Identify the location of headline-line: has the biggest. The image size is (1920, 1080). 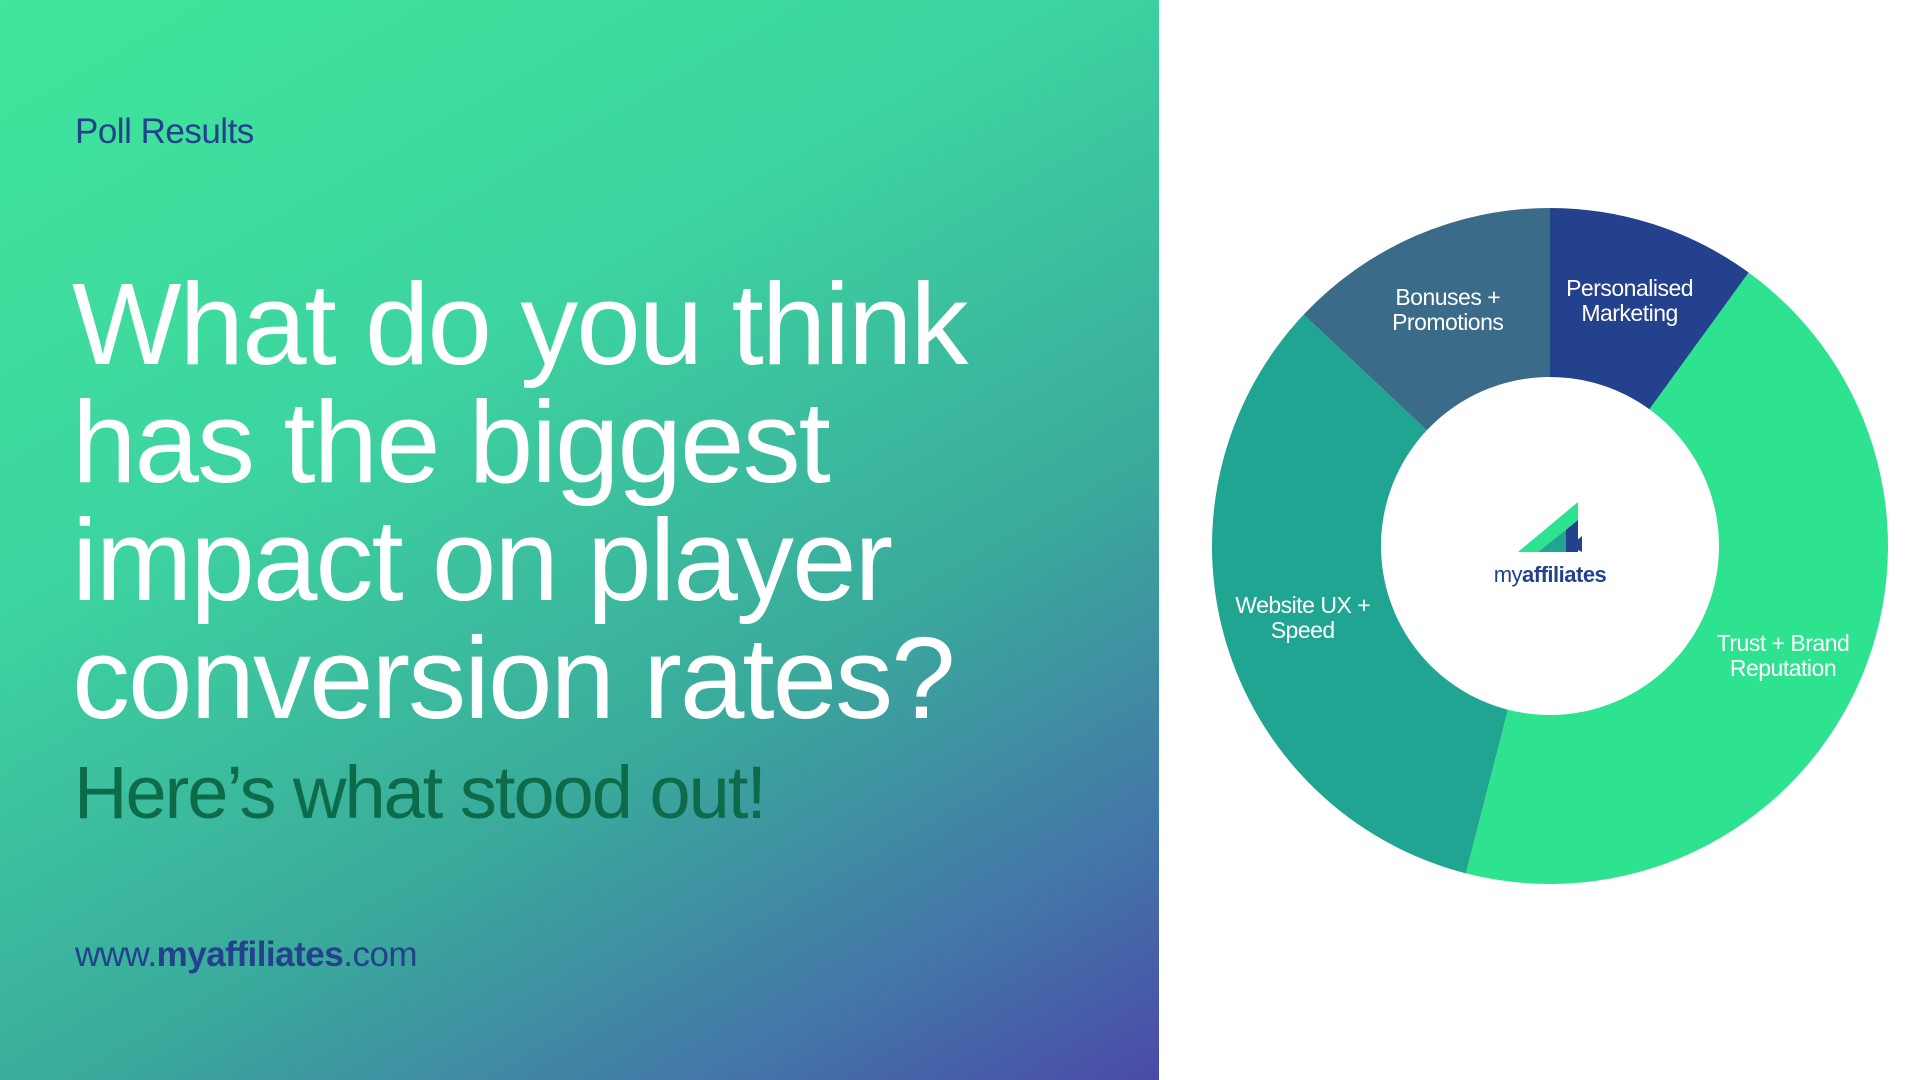
(451, 442).